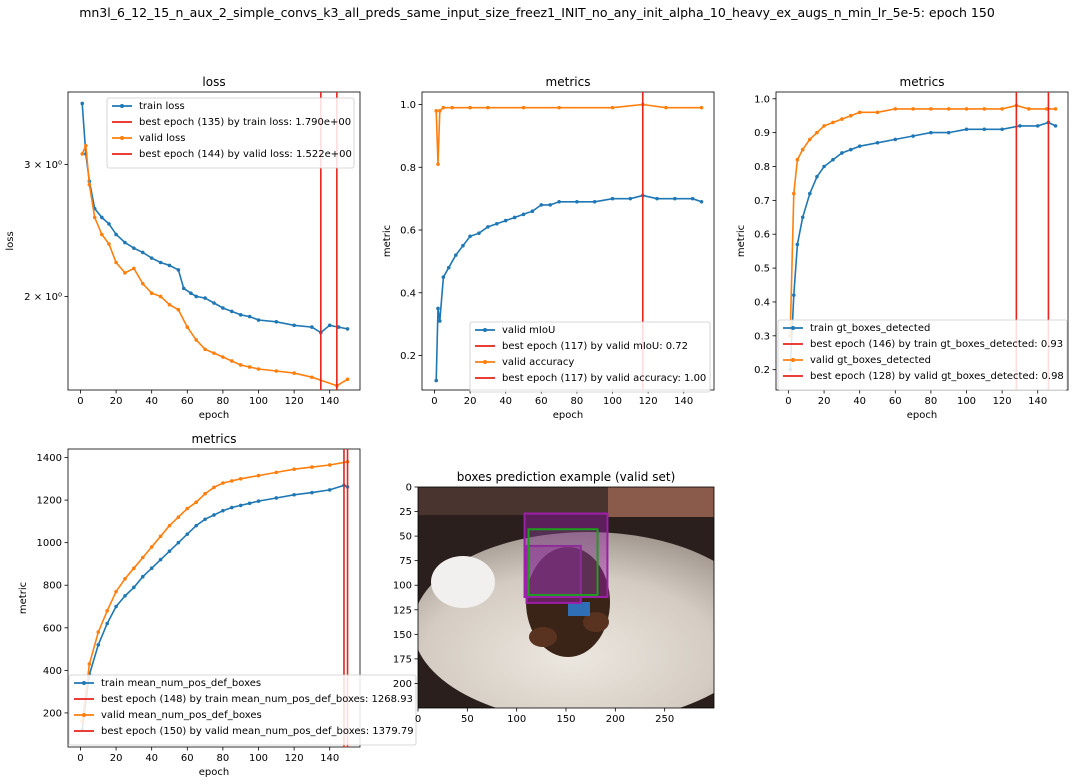 This screenshot has width=1075, height=784. What do you see at coordinates (463, 582) in the screenshot?
I see `image-plush-toy` at bounding box center [463, 582].